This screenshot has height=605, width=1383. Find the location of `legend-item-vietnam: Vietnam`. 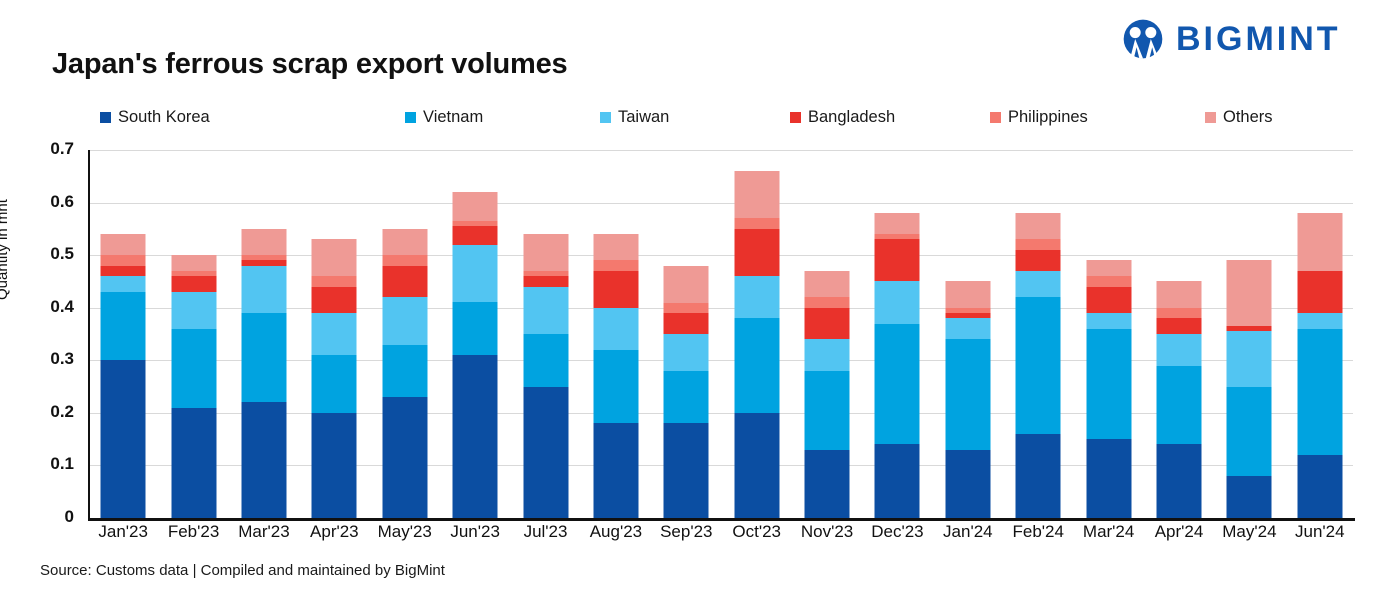

legend-item-vietnam: Vietnam is located at coordinates (444, 117).